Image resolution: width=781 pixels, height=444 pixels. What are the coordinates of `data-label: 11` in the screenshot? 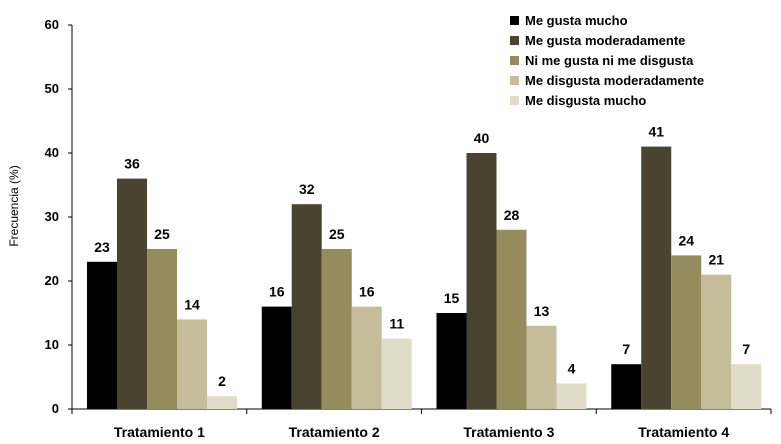 It's located at (396, 324).